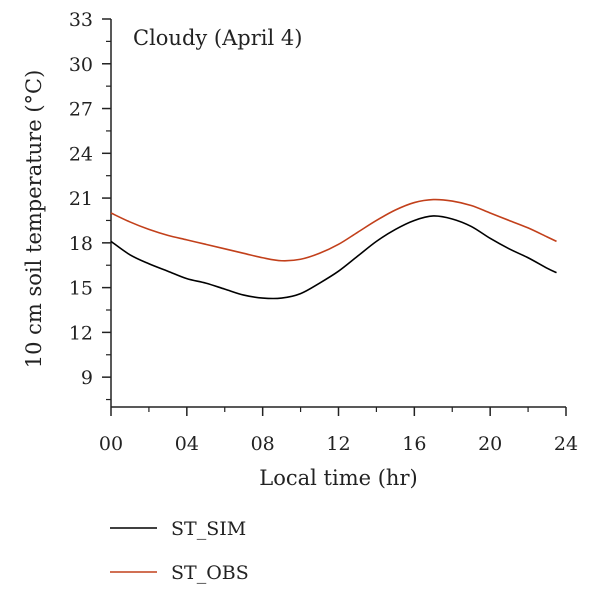 Image resolution: width=600 pixels, height=602 pixels. Describe the element at coordinates (111, 444) in the screenshot. I see `x-tick-label: 00` at that location.